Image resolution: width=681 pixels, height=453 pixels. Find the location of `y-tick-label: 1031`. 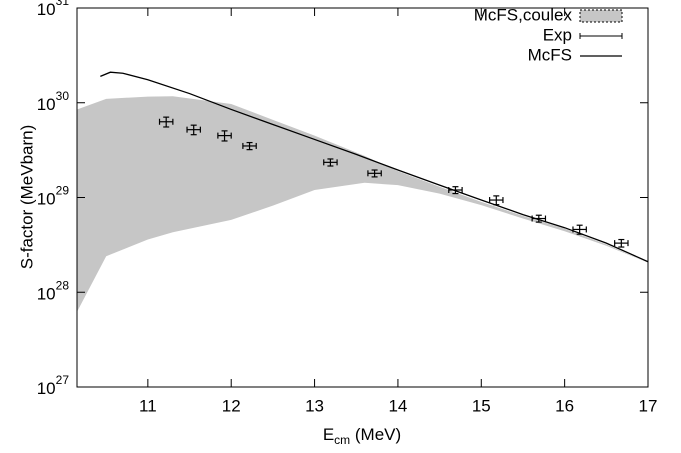

y-tick-label: 1031 is located at coordinates (53, 9).